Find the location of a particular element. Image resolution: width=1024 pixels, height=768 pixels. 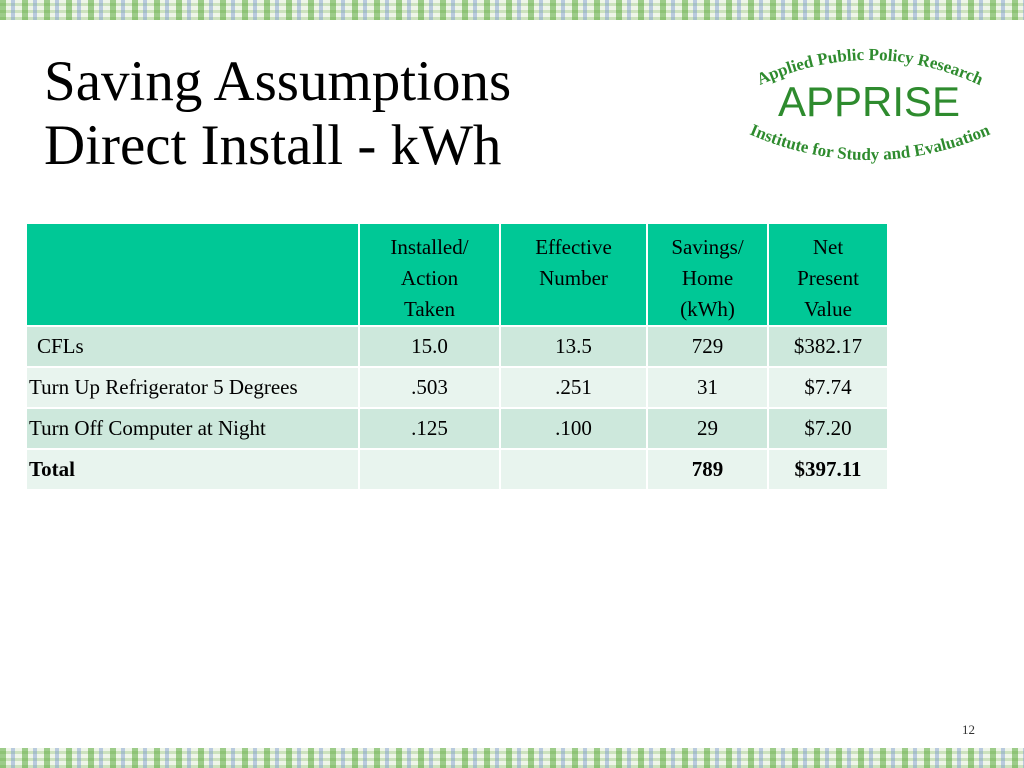

slide-title-line-1: Saving Assumptions is located at coordinates (278, 81).